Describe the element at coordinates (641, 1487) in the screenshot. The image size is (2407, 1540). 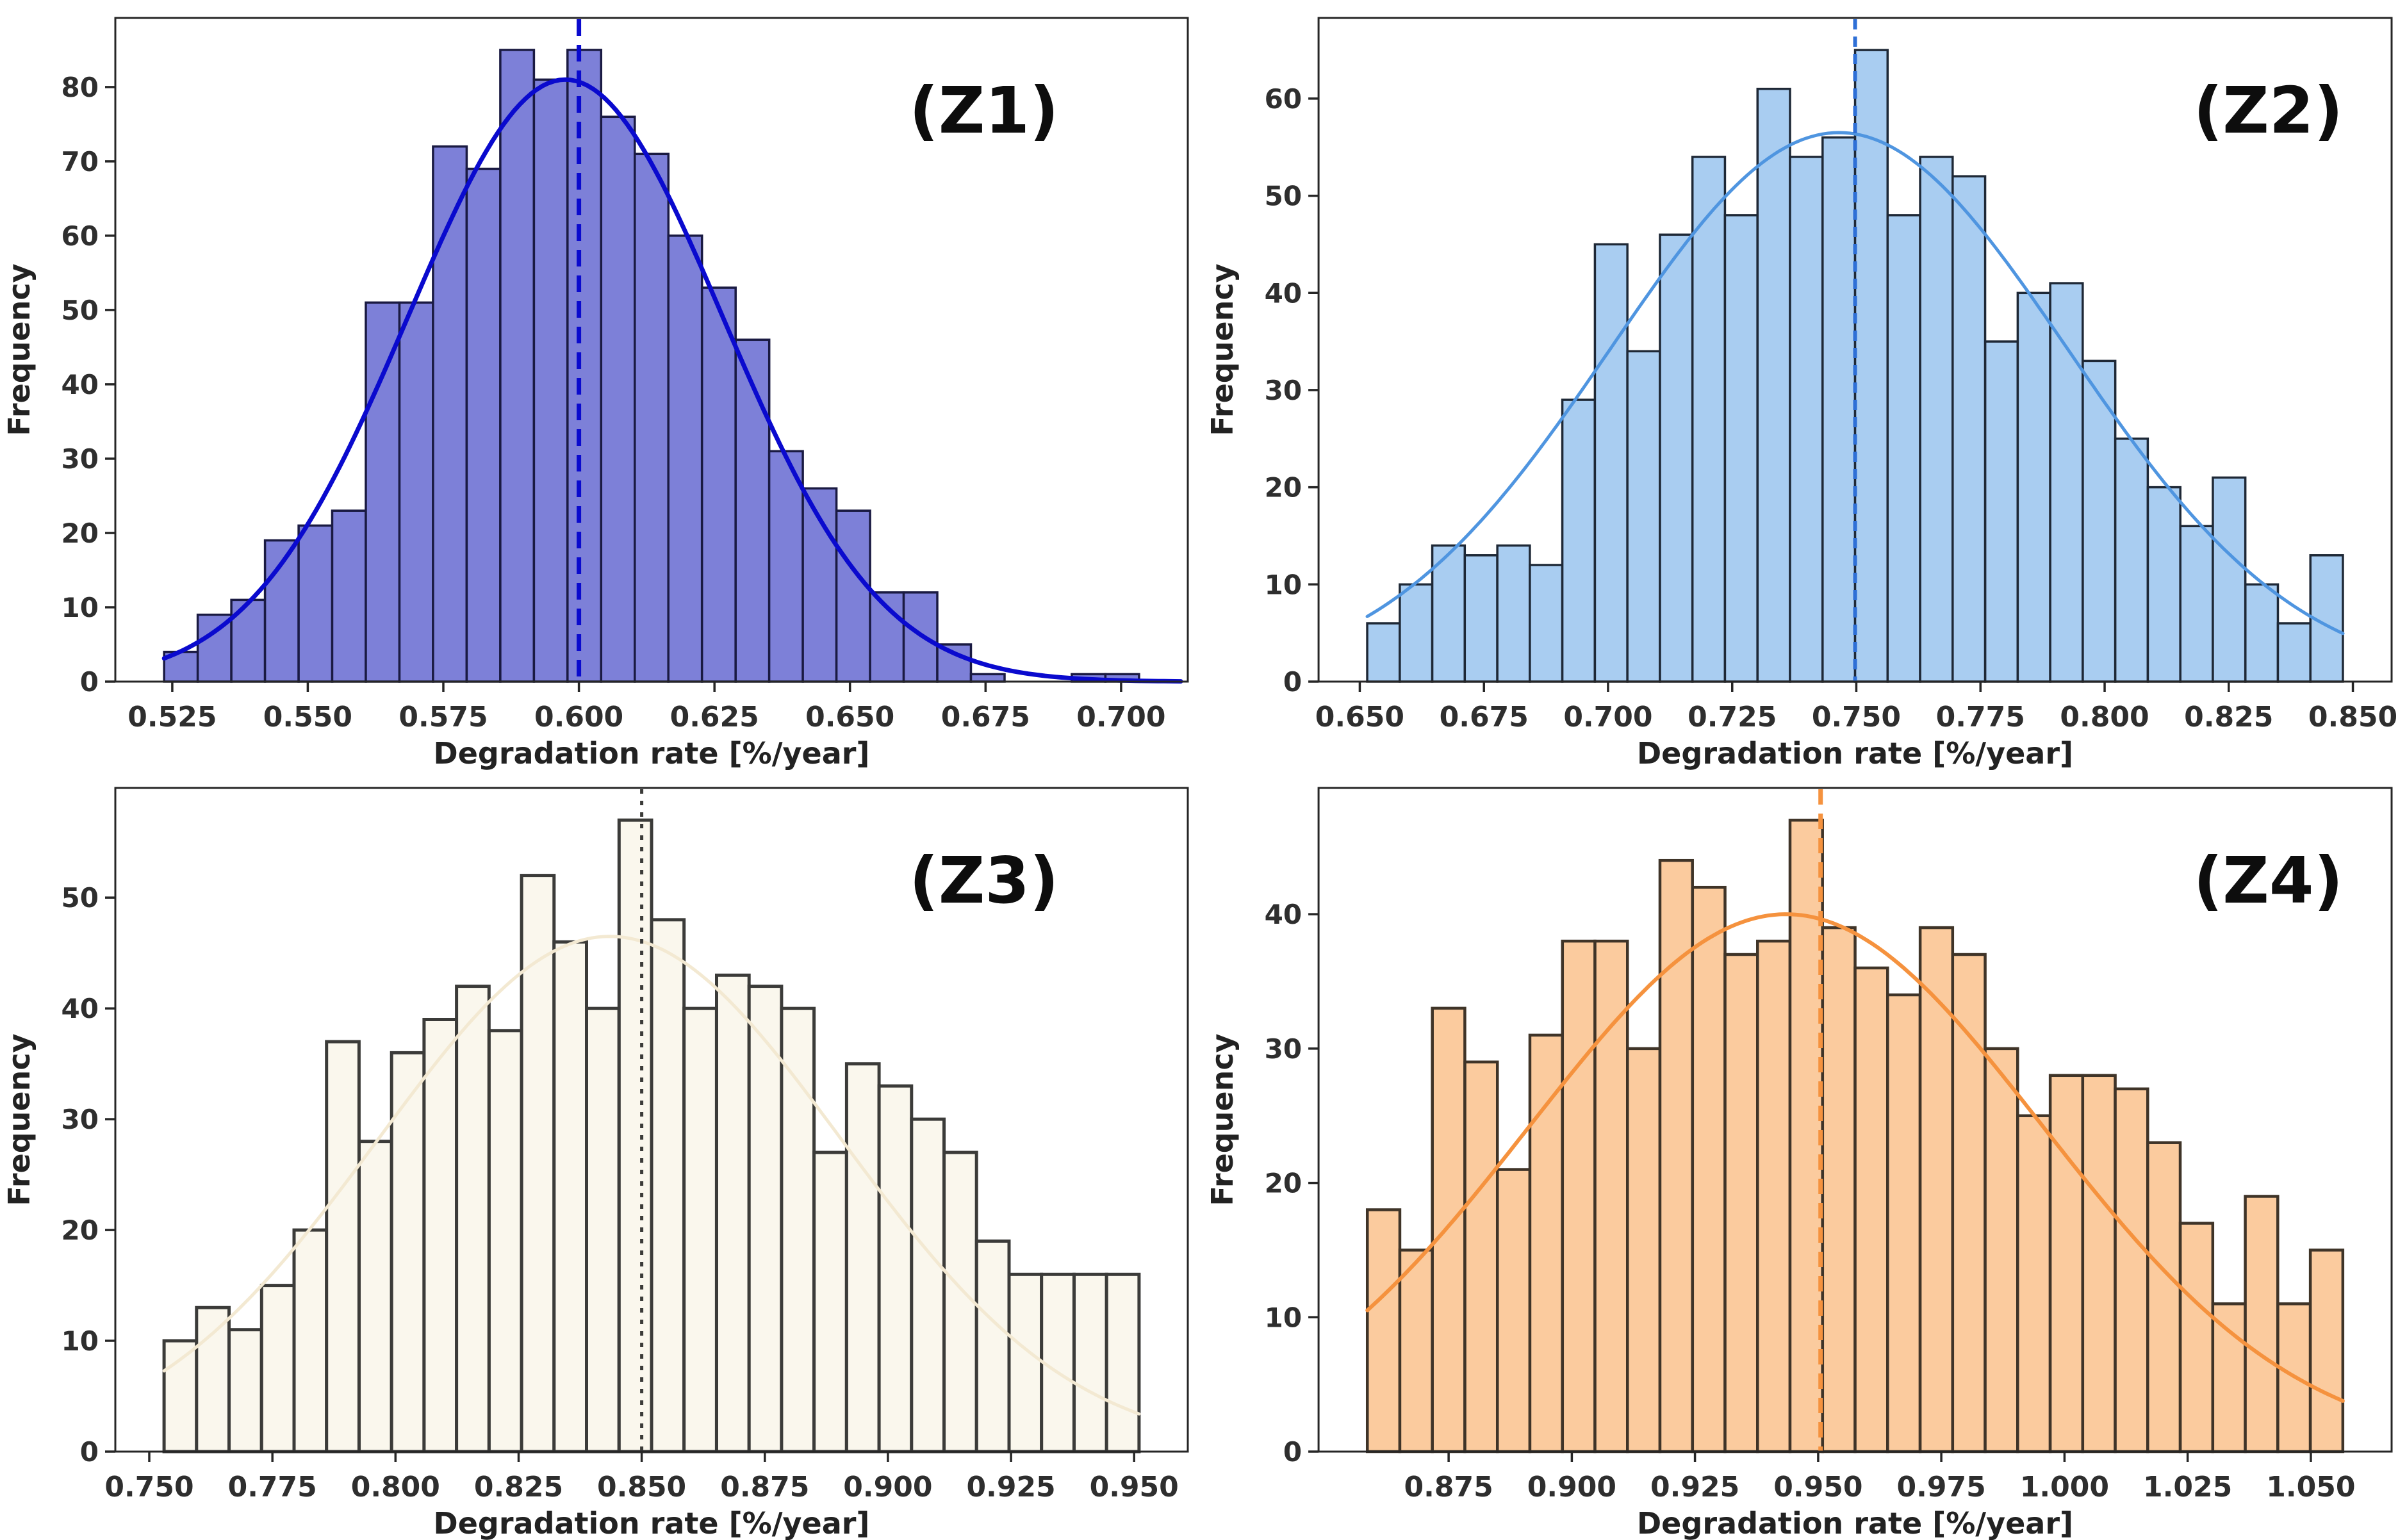
I see `x-tick-label: 0.850` at that location.